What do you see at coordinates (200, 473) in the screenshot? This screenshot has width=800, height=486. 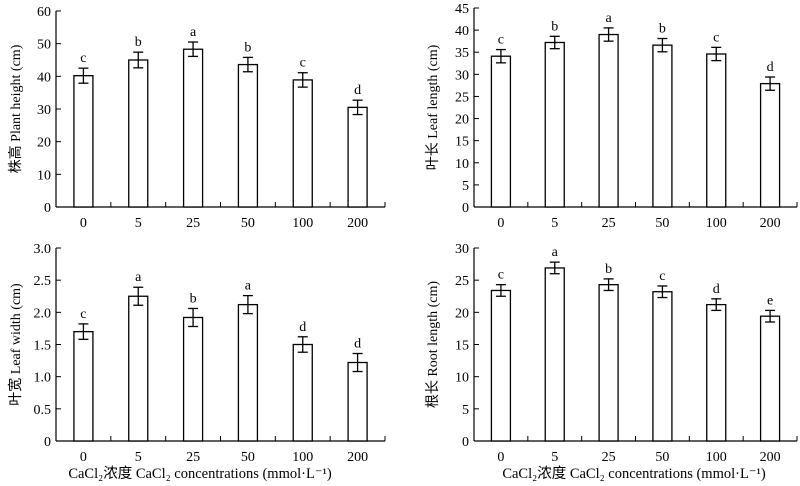 I see `x-axis-title-left: CaCl₂浓度 CaCl₂ concentrations (mmol·L⁻¹)` at bounding box center [200, 473].